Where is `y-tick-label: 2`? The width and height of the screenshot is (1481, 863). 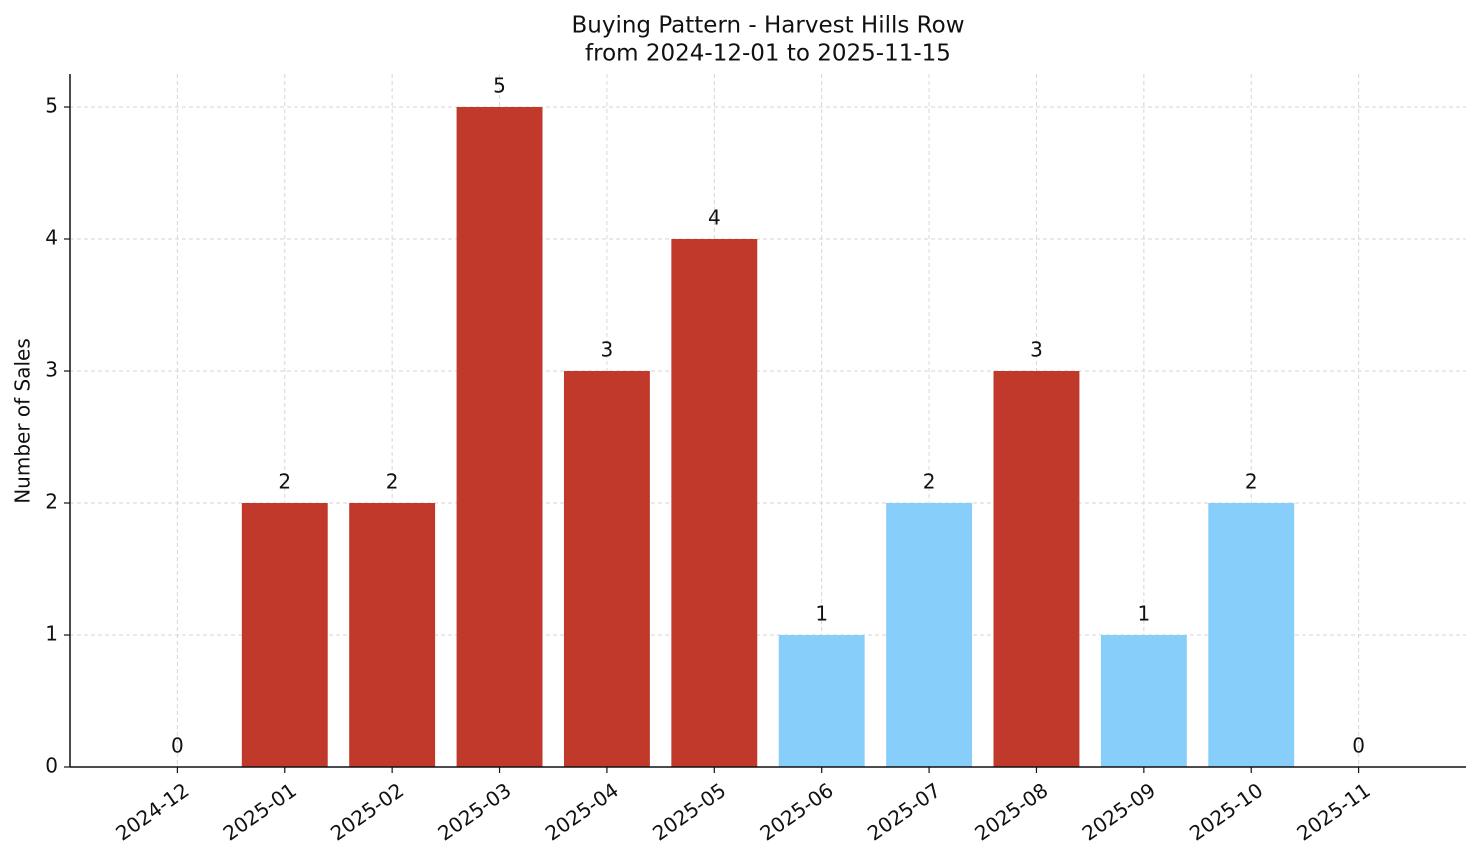 y-tick-label: 2 is located at coordinates (51, 502).